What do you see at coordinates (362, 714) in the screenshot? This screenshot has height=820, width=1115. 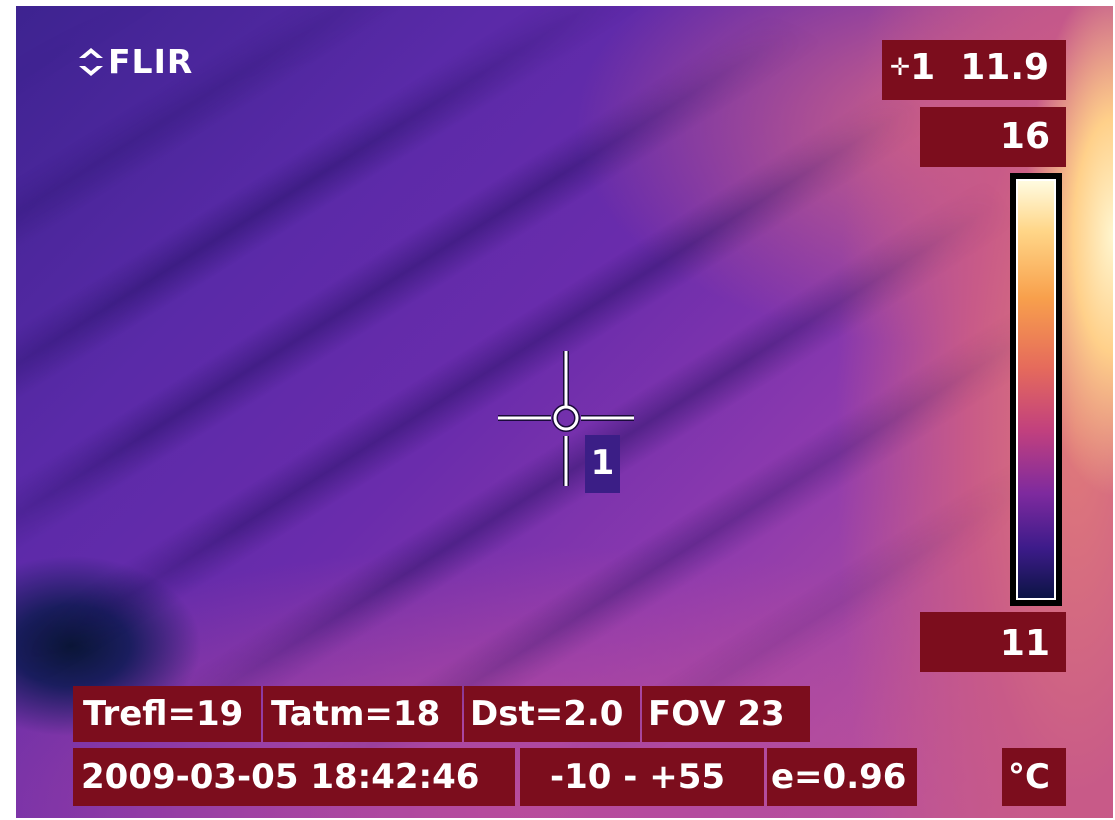 I see `param-tatm: Tatm=18` at bounding box center [362, 714].